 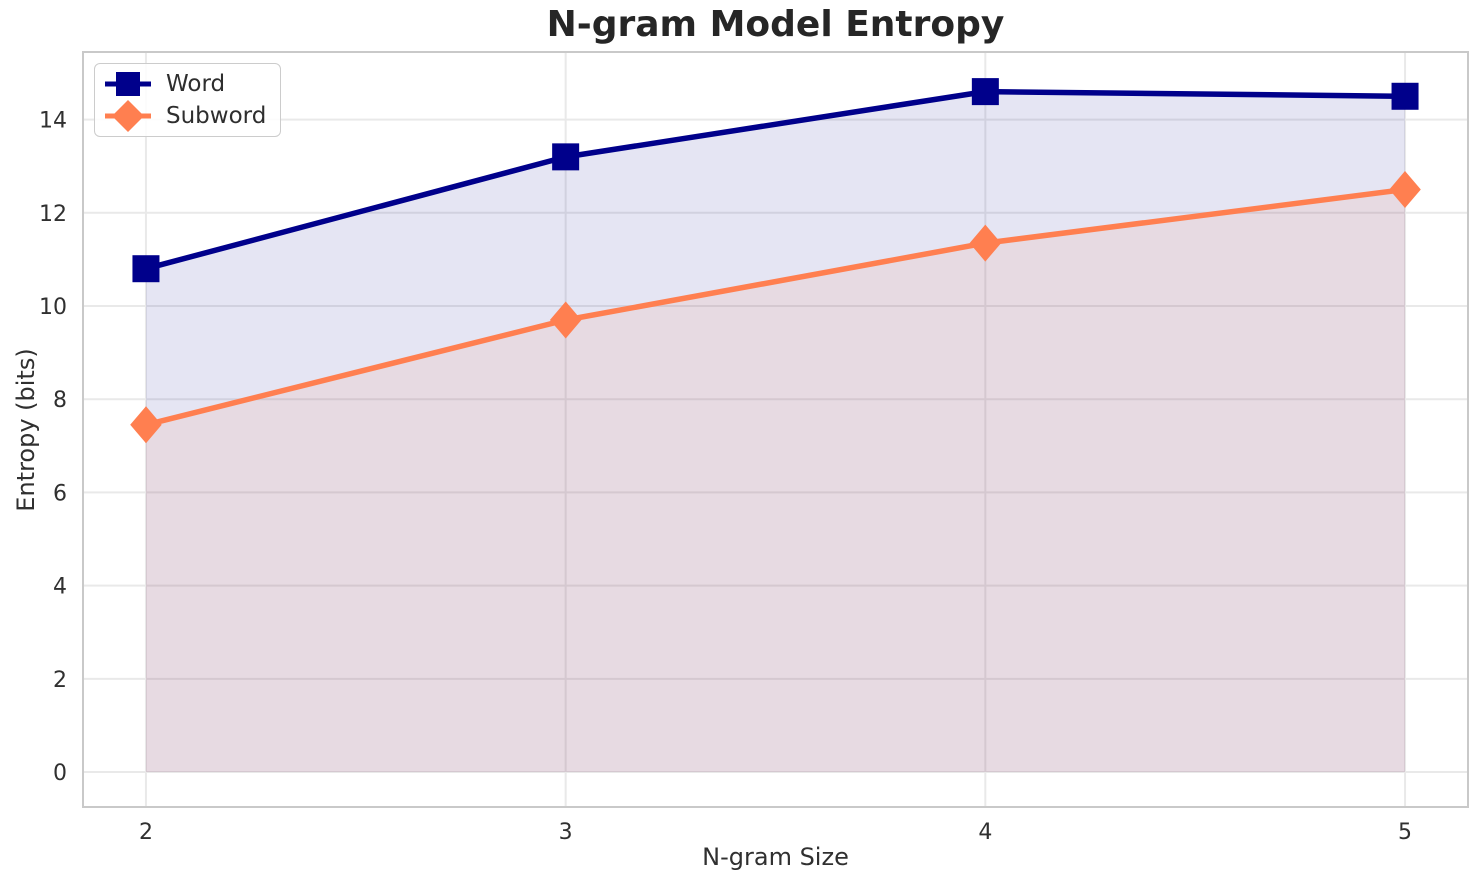 I want to click on x-axis-label: N-gram Size, so click(x=775, y=857).